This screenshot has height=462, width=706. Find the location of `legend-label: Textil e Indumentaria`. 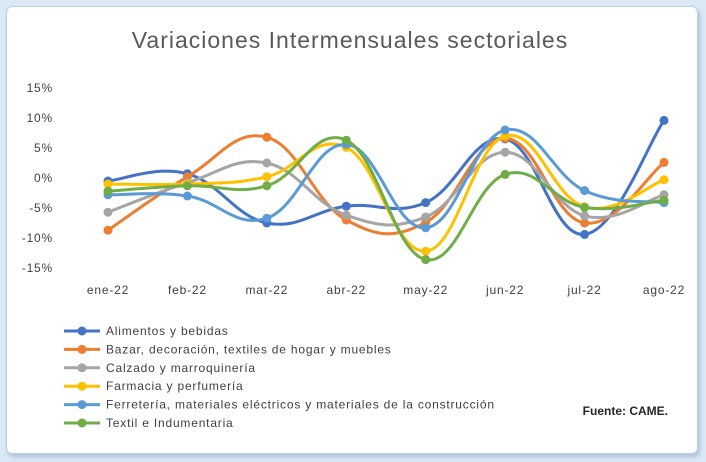

legend-label: Textil e Indumentaria is located at coordinates (170, 423).